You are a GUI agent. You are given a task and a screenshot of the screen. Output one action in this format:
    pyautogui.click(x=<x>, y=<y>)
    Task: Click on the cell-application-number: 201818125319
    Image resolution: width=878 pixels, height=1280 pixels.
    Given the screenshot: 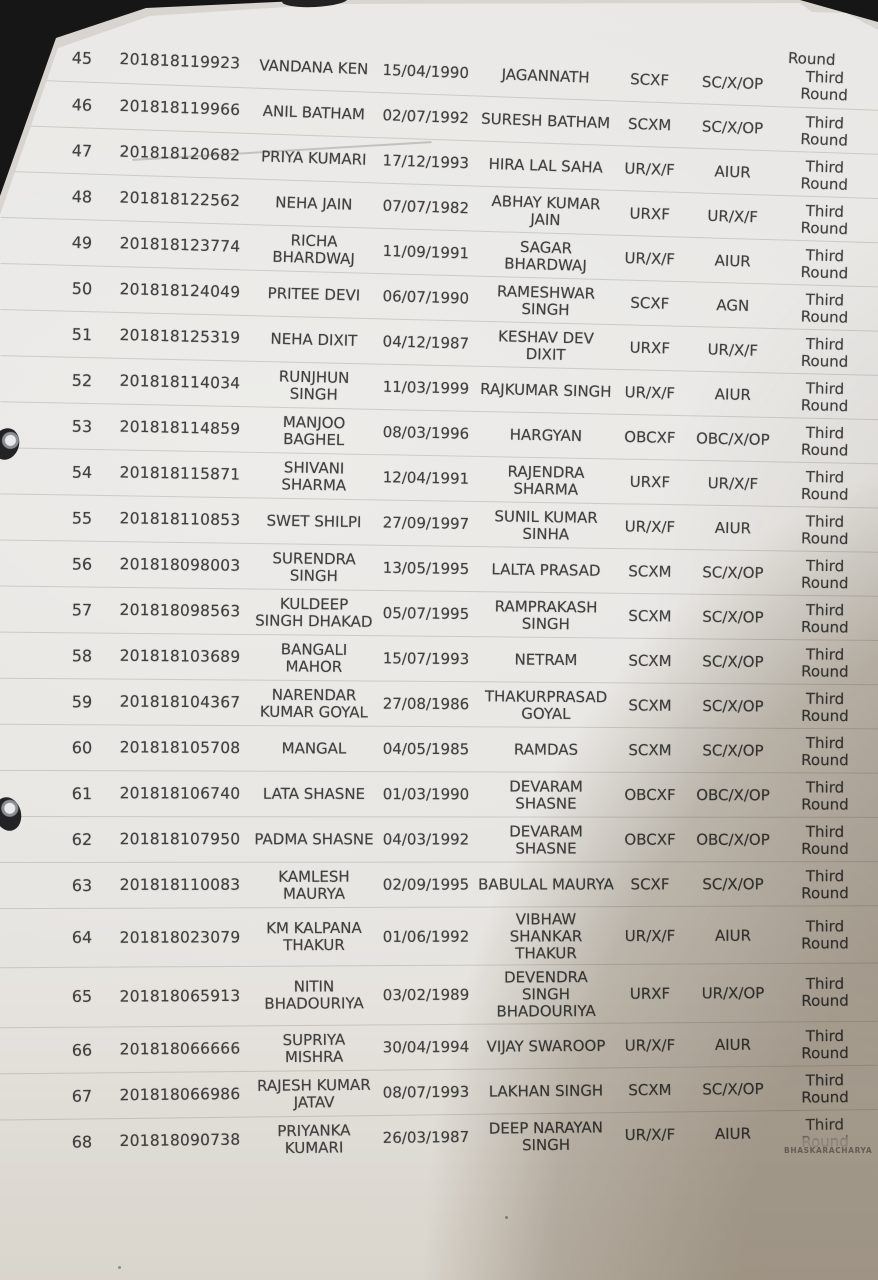 What is the action you would take?
    pyautogui.click(x=180, y=336)
    